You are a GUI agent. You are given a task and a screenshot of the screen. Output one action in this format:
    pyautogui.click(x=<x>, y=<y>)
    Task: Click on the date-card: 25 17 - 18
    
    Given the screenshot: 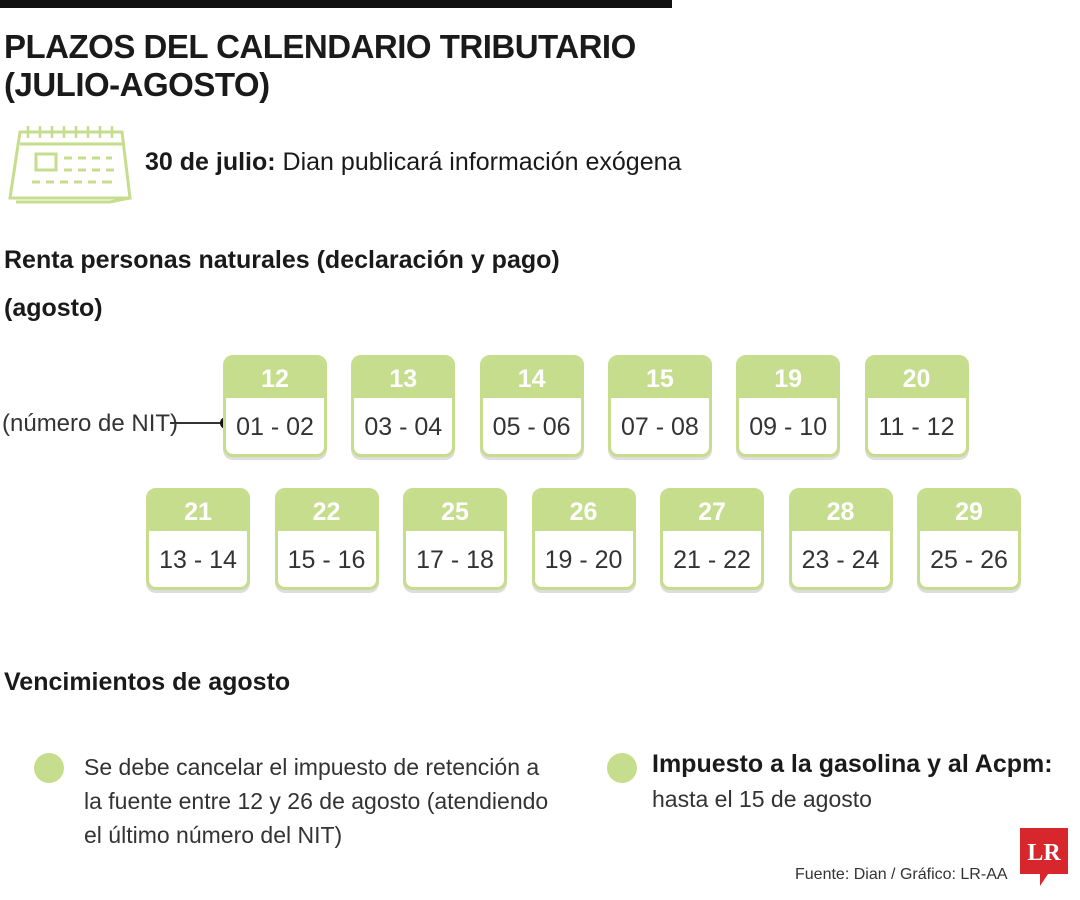 What is the action you would take?
    pyautogui.click(x=455, y=539)
    